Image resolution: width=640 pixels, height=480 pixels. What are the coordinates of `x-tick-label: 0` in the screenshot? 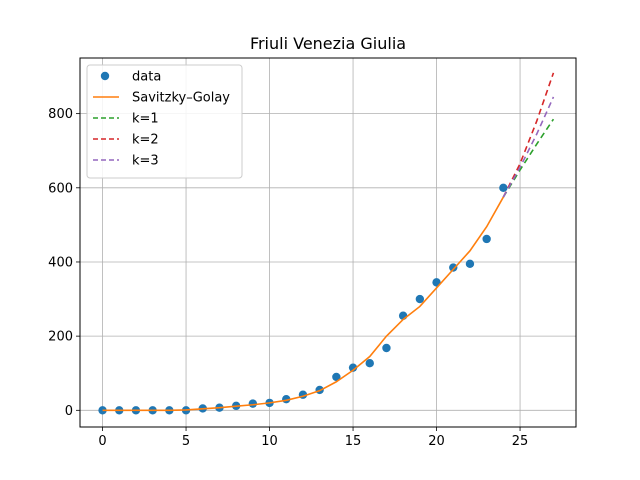 It's located at (102, 441).